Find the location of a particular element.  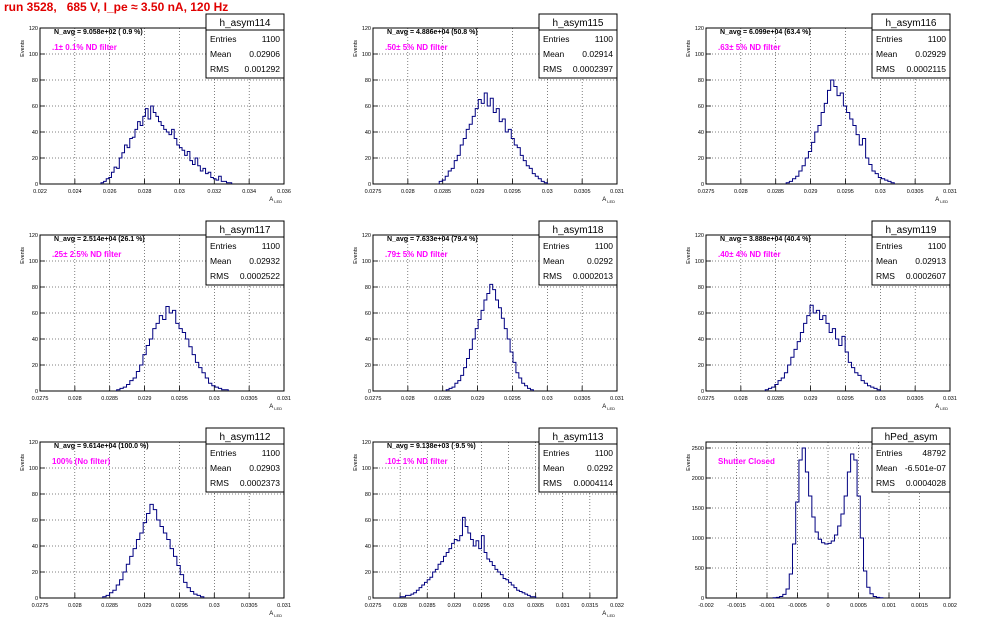

y-tick-label: 80 is located at coordinates (368, 288).